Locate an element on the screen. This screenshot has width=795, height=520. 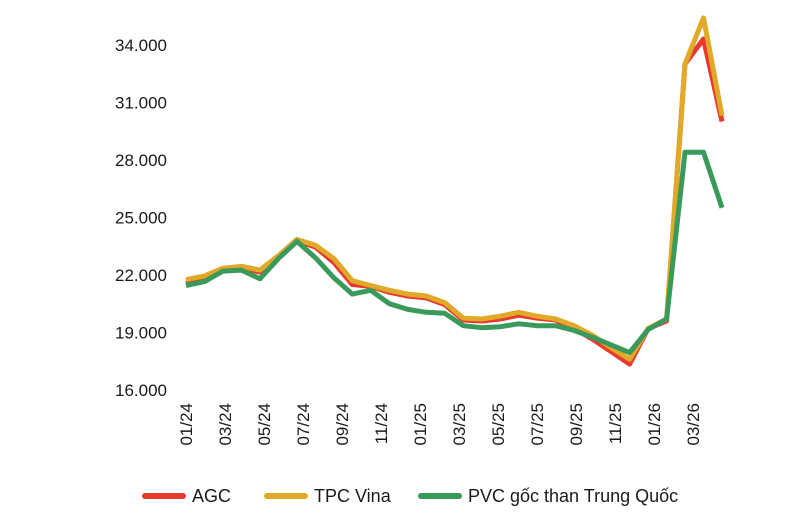
legend: AGC TPC Vina PVC gốc than Trung Quốc is located at coordinates (397, 496).